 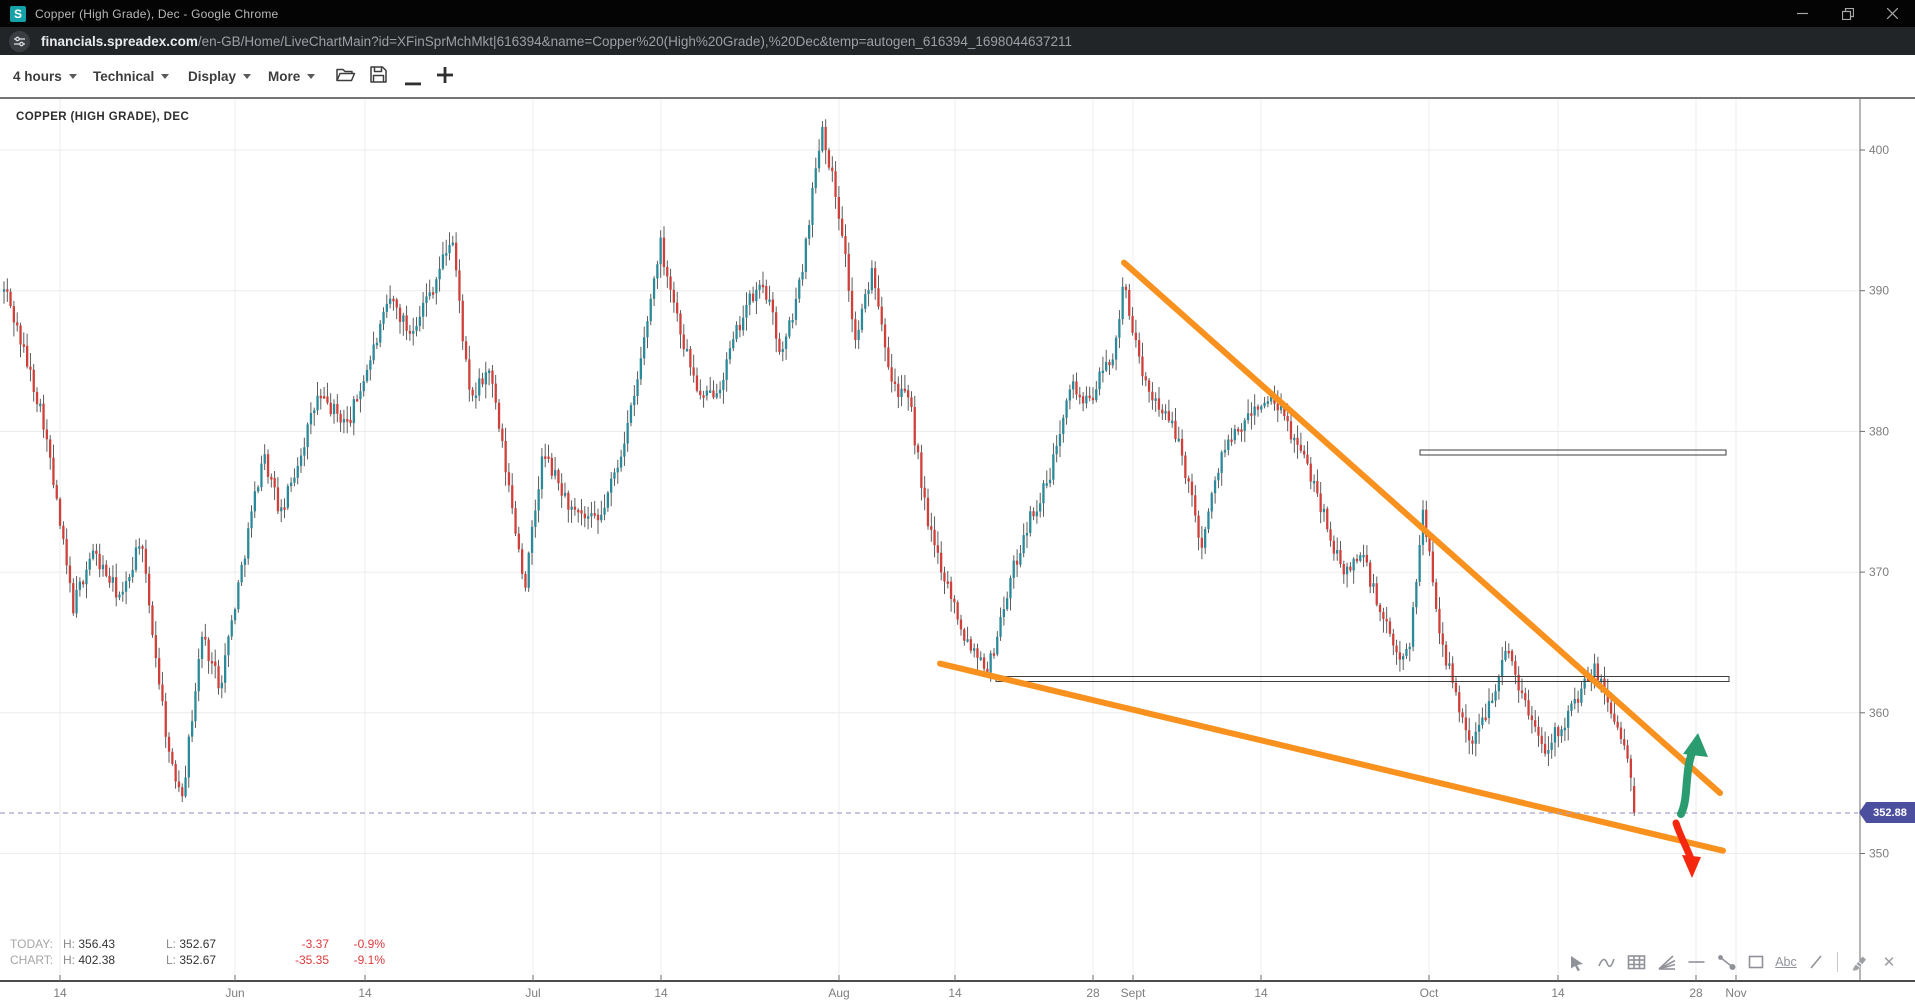 I want to click on url-domain: financials.spreadex.com, so click(x=119, y=41).